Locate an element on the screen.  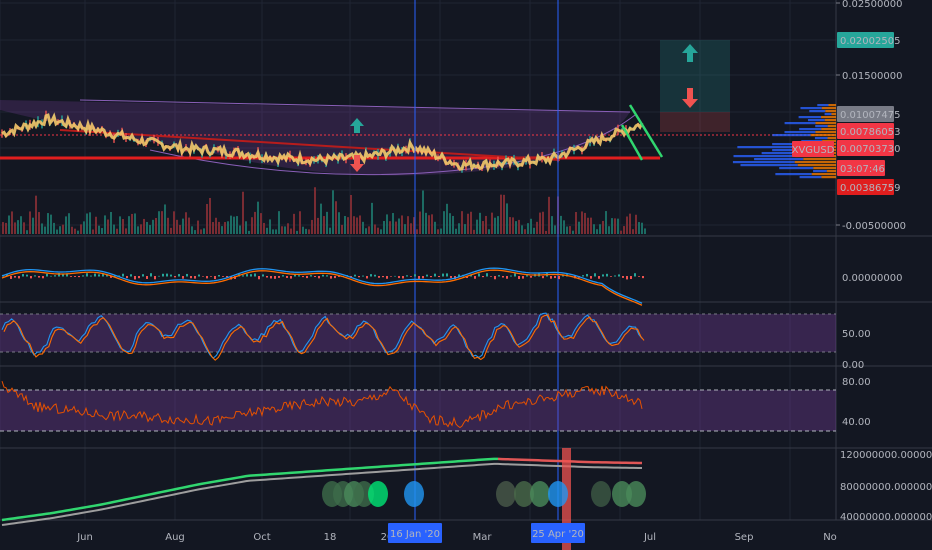
obv-signal-bubble is located at coordinates (506, 494).